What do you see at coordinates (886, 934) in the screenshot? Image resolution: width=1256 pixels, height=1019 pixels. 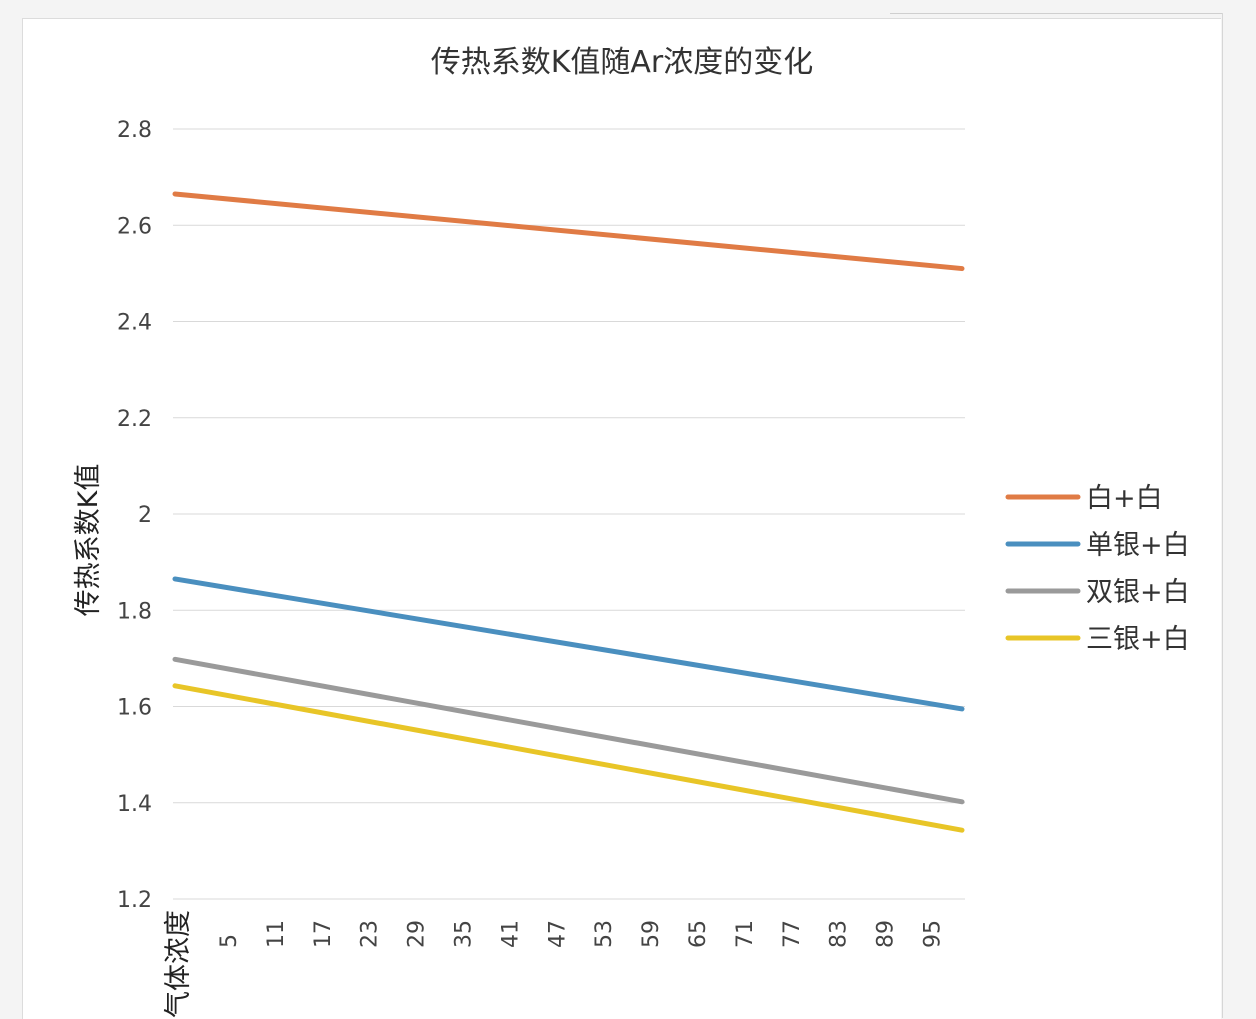 I see `x-tick-label: 89` at bounding box center [886, 934].